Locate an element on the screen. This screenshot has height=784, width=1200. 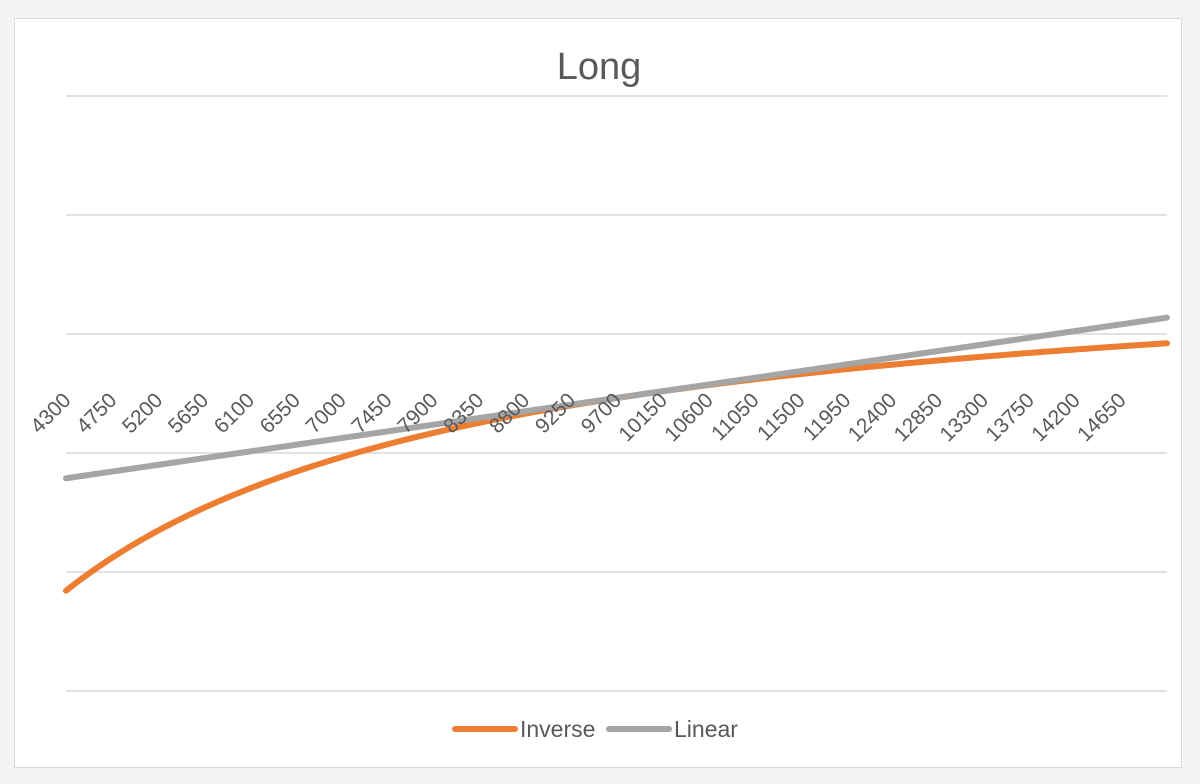
x-tick-label: 6100 is located at coordinates (234, 413).